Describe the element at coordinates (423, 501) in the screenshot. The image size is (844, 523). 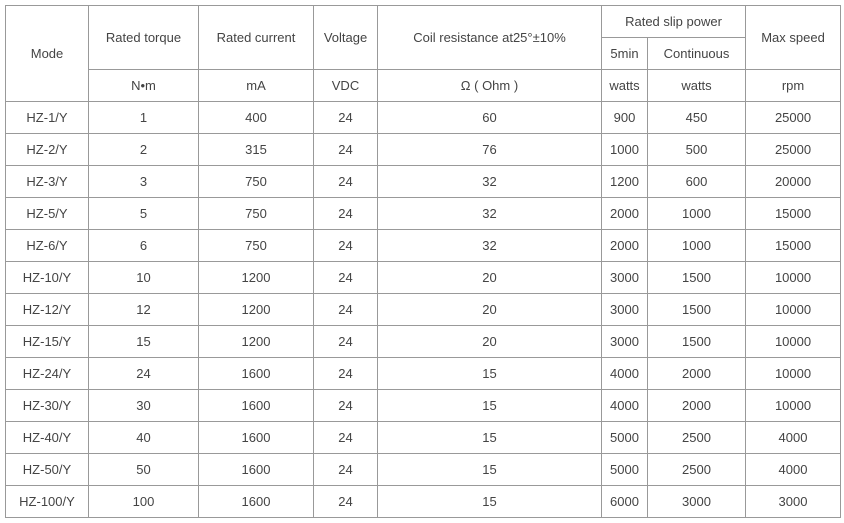
I see `table-row: HZ-100/Y 100 1600 24 15 6000 3000 3000` at that location.